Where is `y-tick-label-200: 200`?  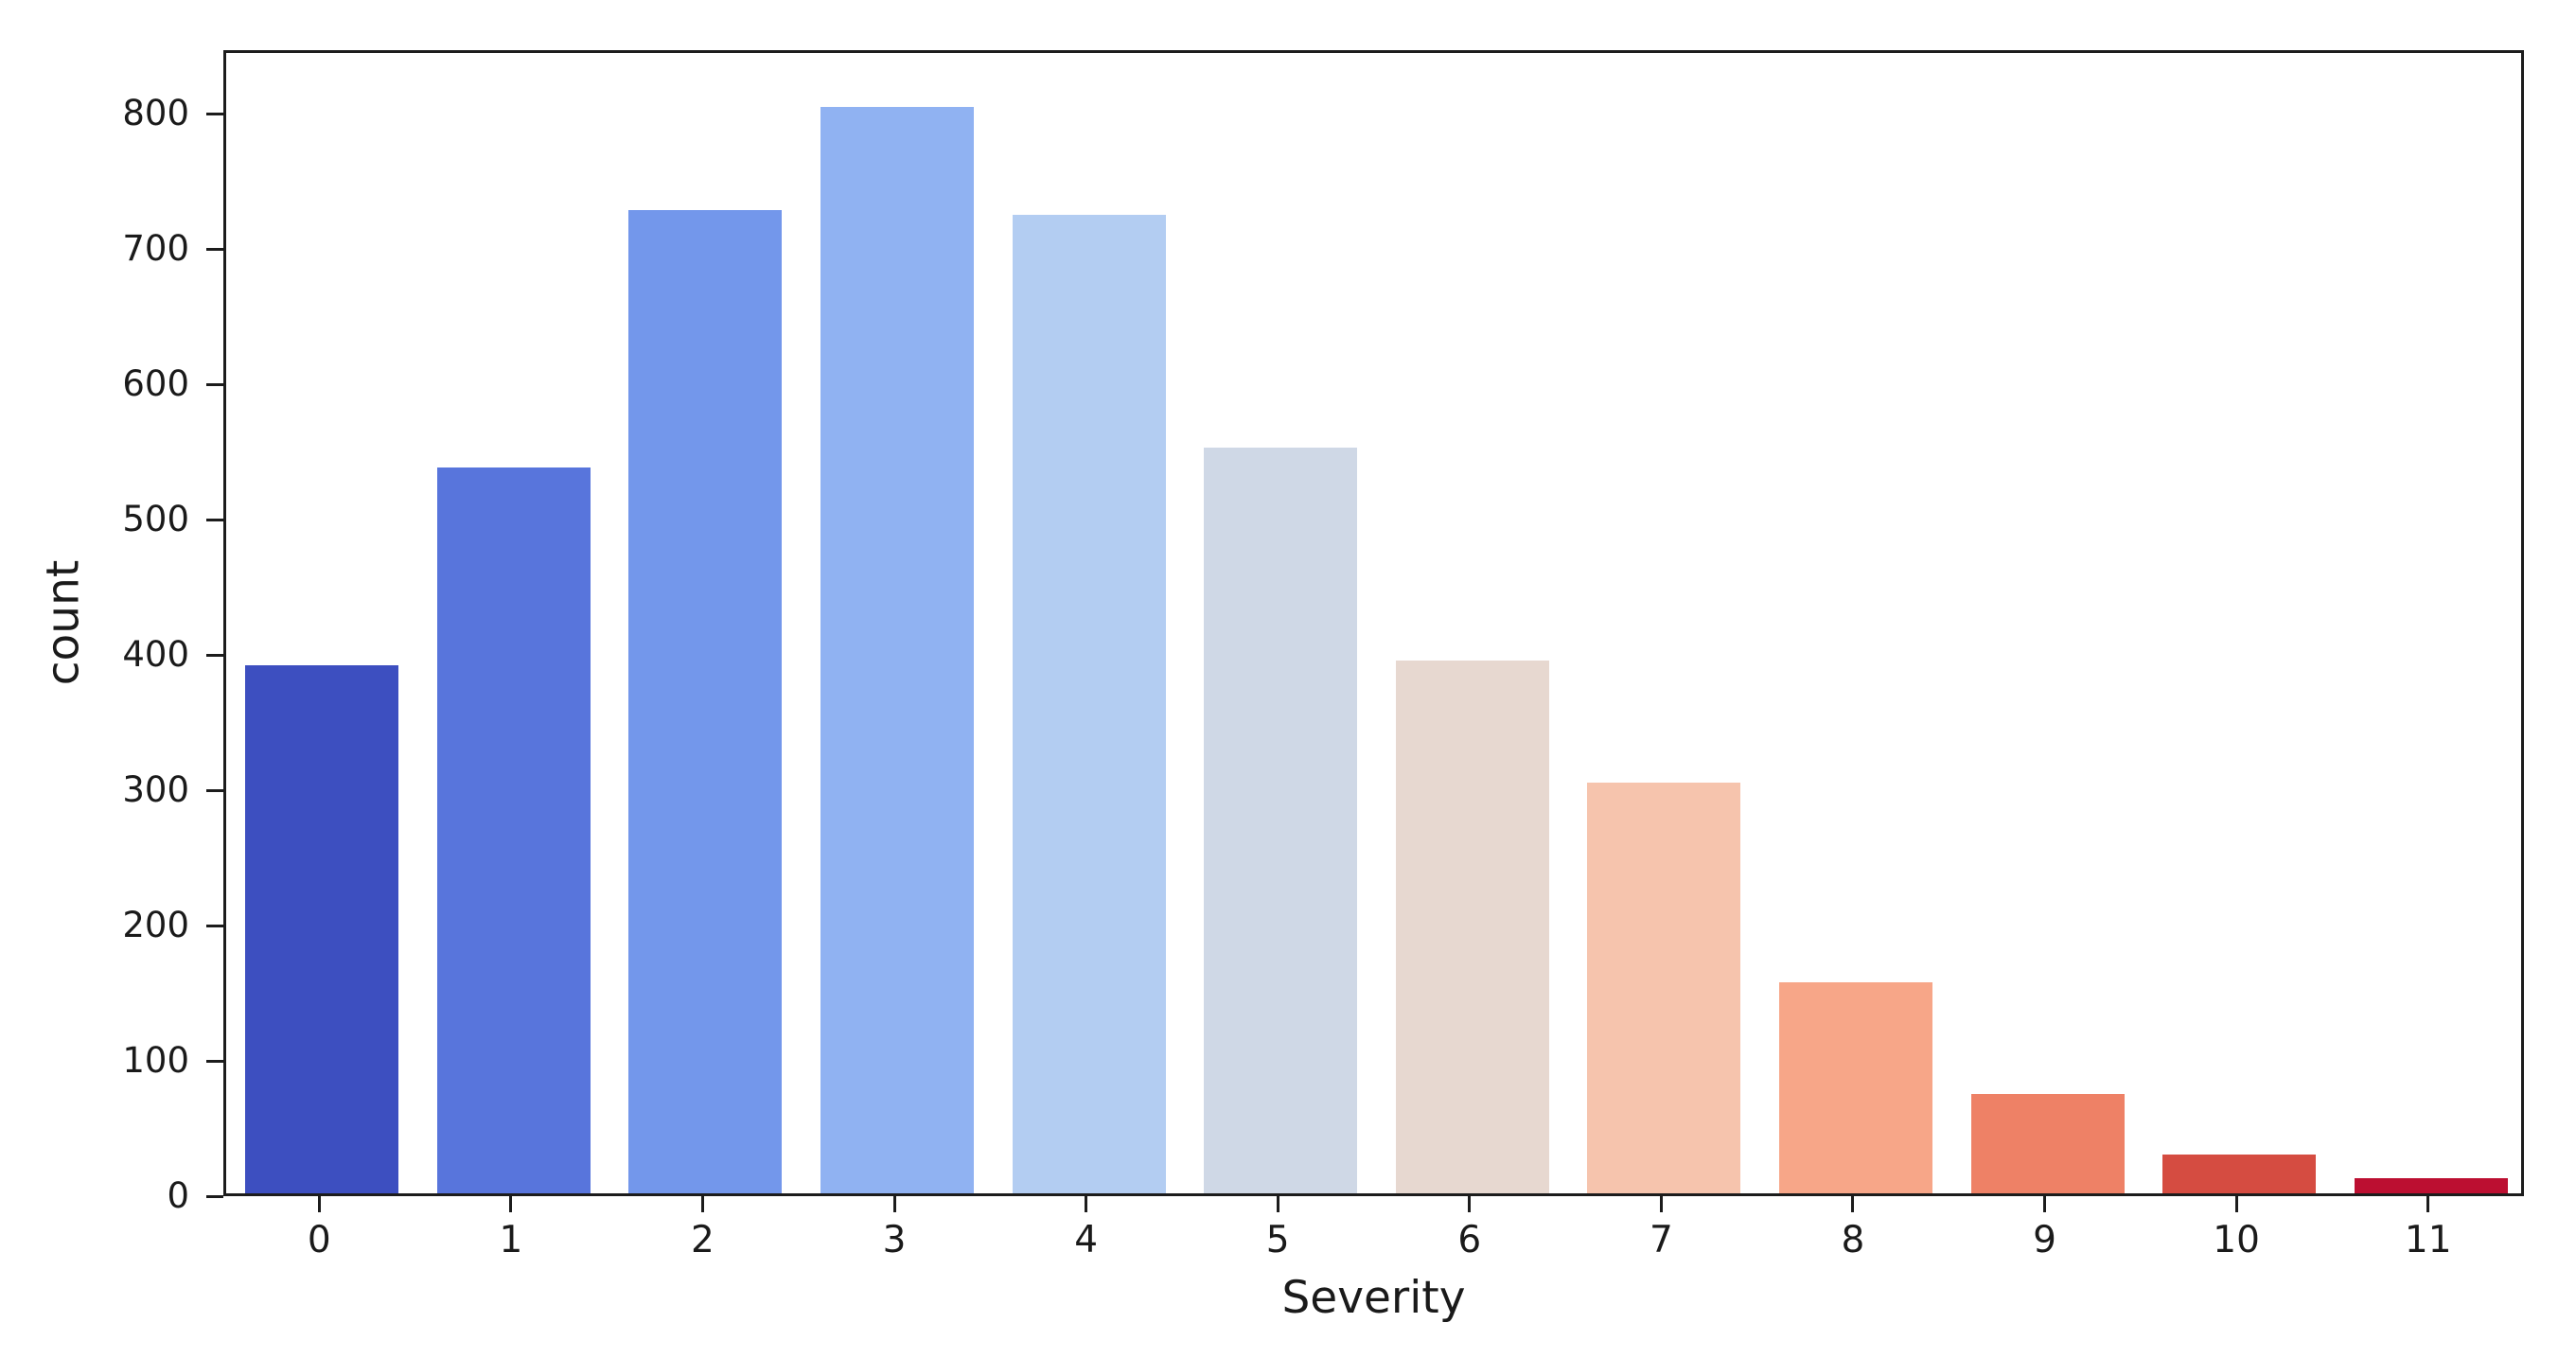 y-tick-label-200: 200 is located at coordinates (155, 925).